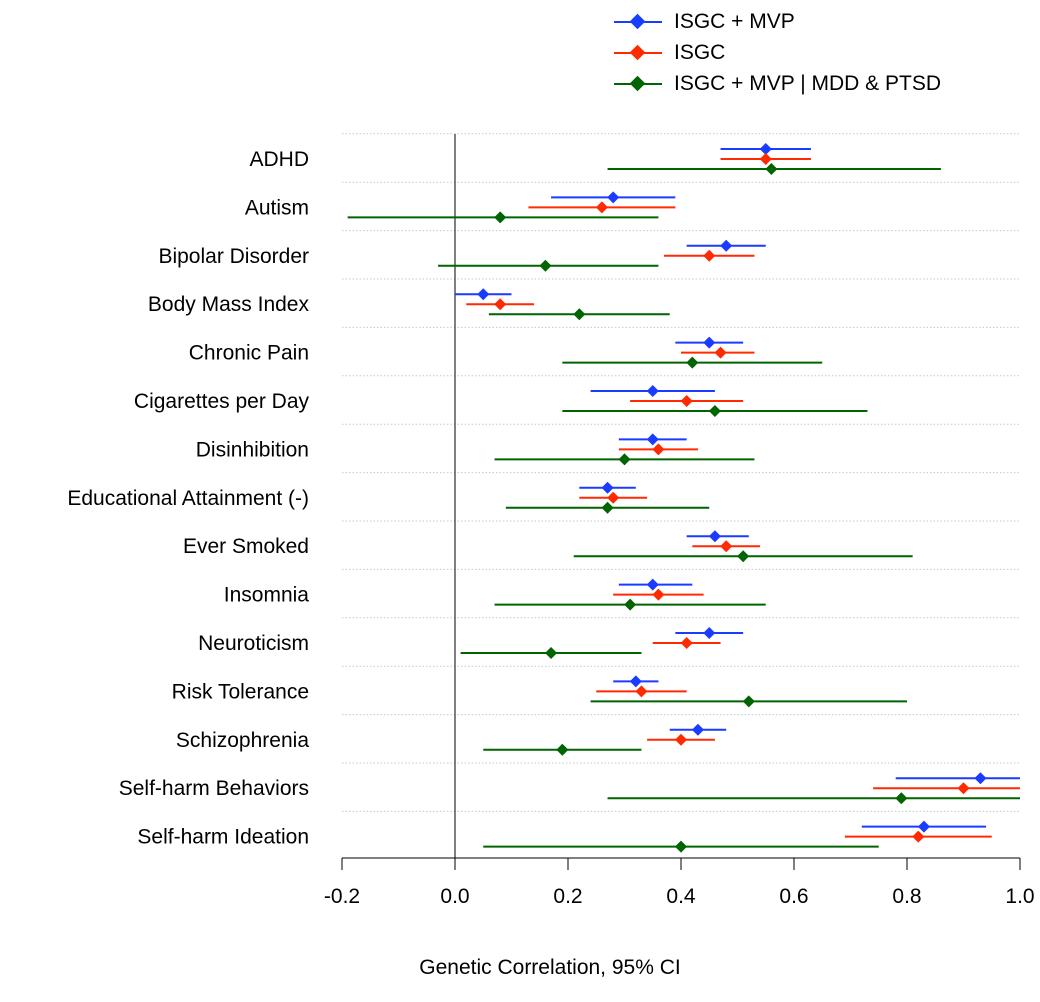 This screenshot has height=1002, width=1040. I want to click on category-label: Autism, so click(277, 207).